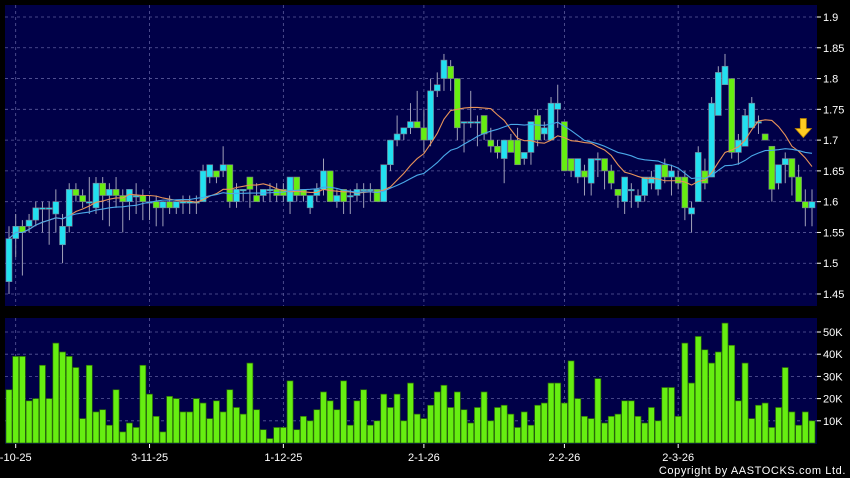 The height and width of the screenshot is (478, 850). Describe the element at coordinates (830, 18) in the screenshot. I see `price-tick-label: 1.9` at that location.